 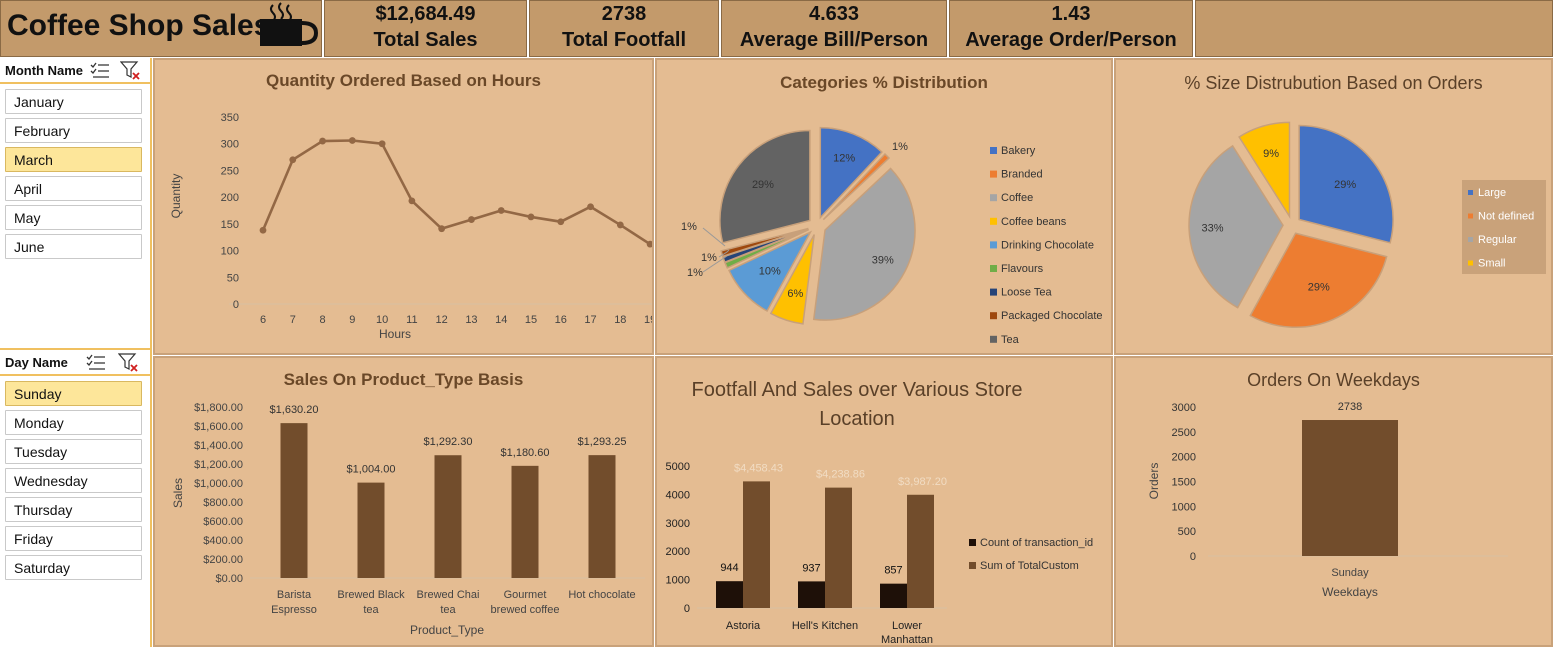 What do you see at coordinates (218, 465) in the screenshot?
I see `y-tick-label: $1,200.00` at bounding box center [218, 465].